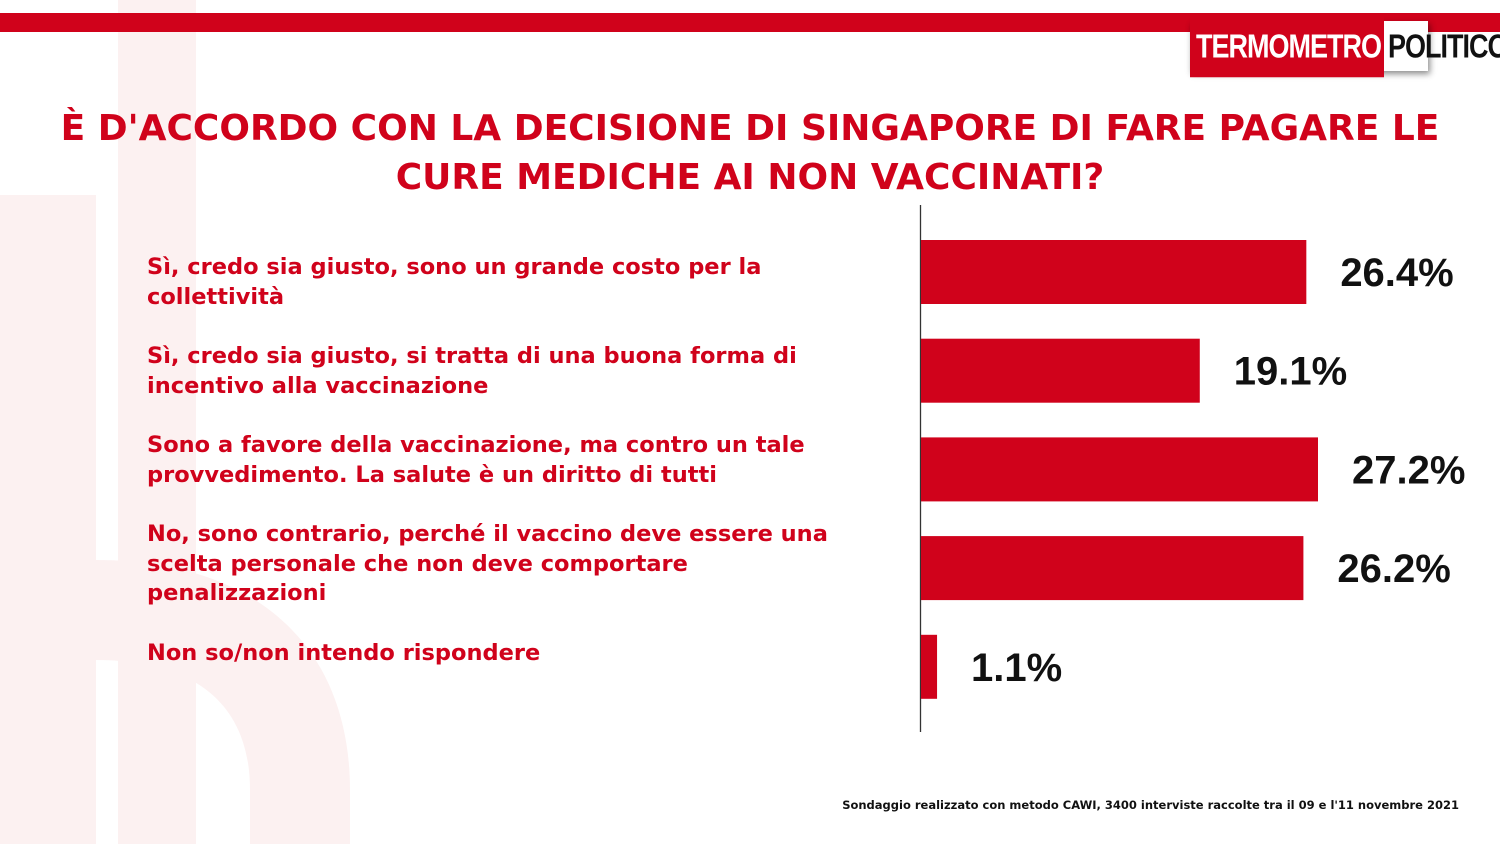 The width and height of the screenshot is (1500, 844). Describe the element at coordinates (1393, 569) in the screenshot. I see `value-label-4: 26.2%` at that location.